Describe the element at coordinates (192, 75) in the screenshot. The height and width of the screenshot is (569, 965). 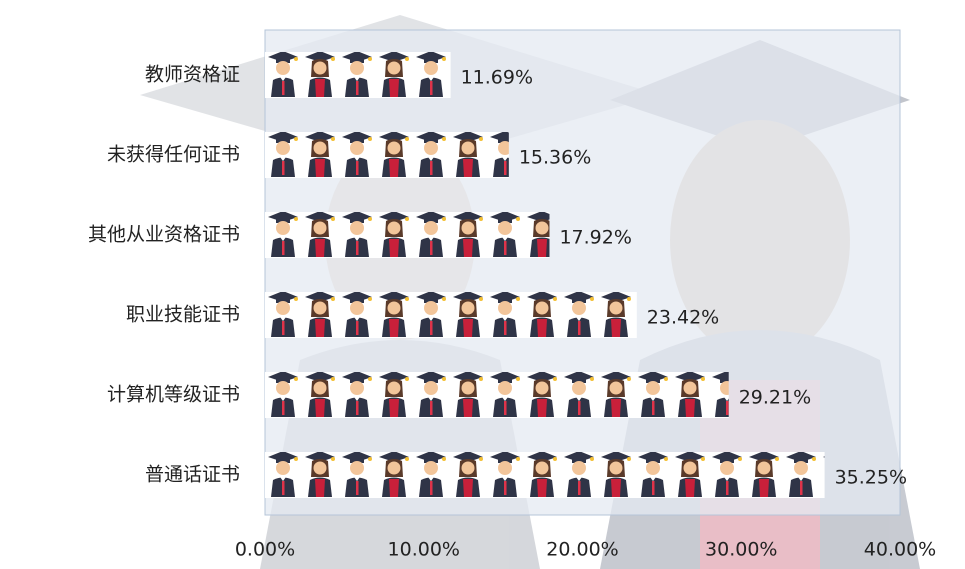
I see `y-tick-label: 教师资格证` at that location.